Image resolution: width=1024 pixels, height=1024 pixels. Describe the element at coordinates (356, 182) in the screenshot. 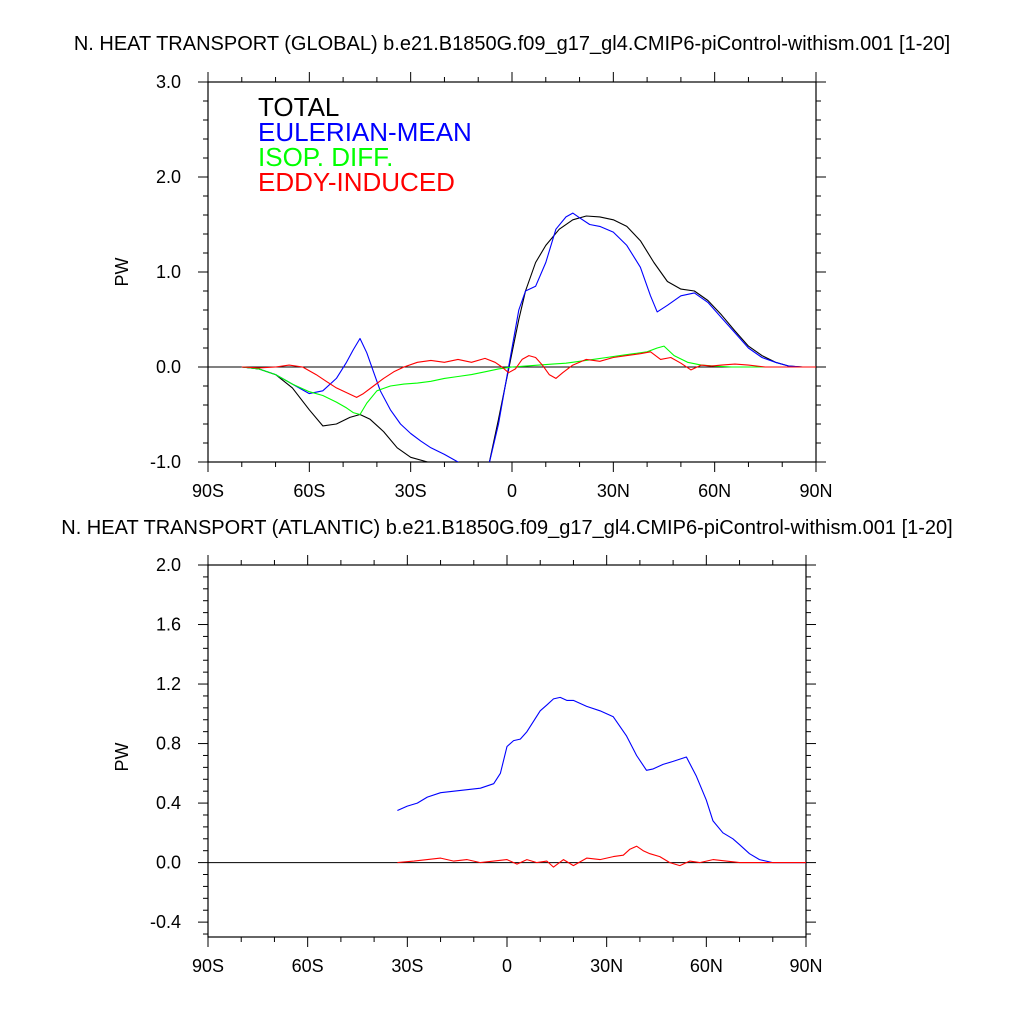

I see `legend-entry-eddy-induced: EDDY-INDUCED` at that location.